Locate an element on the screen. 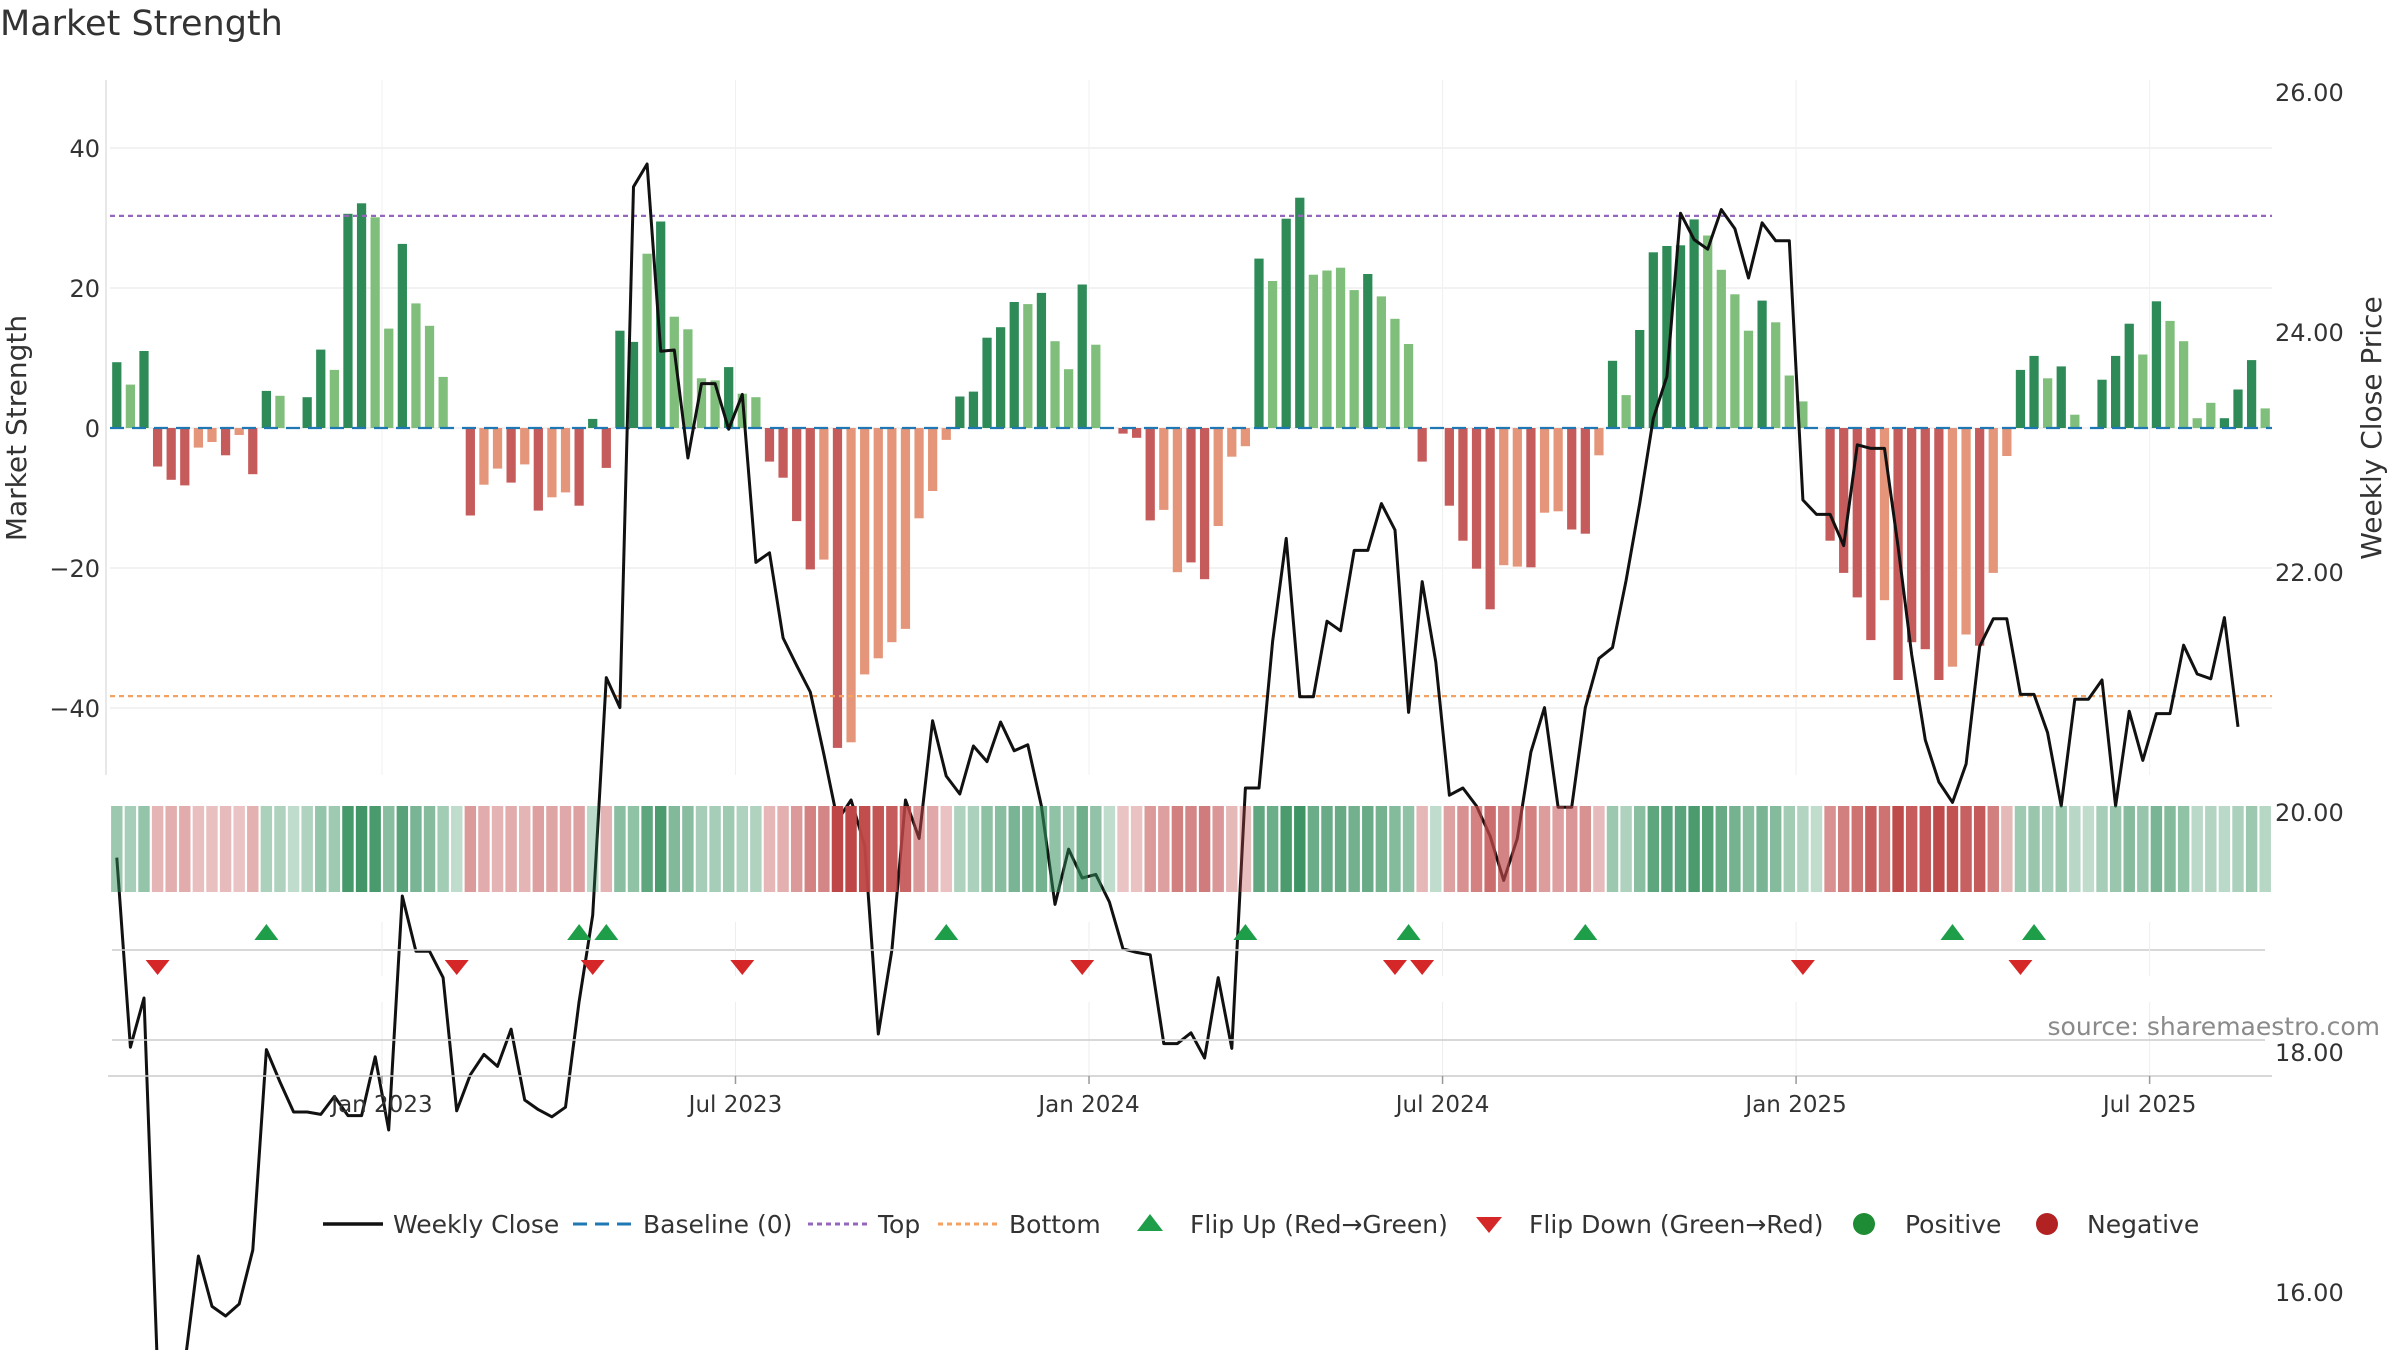  y2-tick-label: 26.00 is located at coordinates (2309, 93).